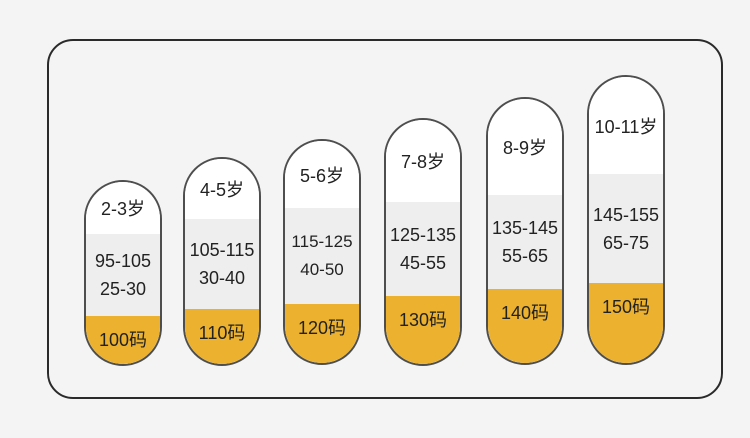 The image size is (750, 438). I want to click on height-range: 135-145, so click(525, 228).